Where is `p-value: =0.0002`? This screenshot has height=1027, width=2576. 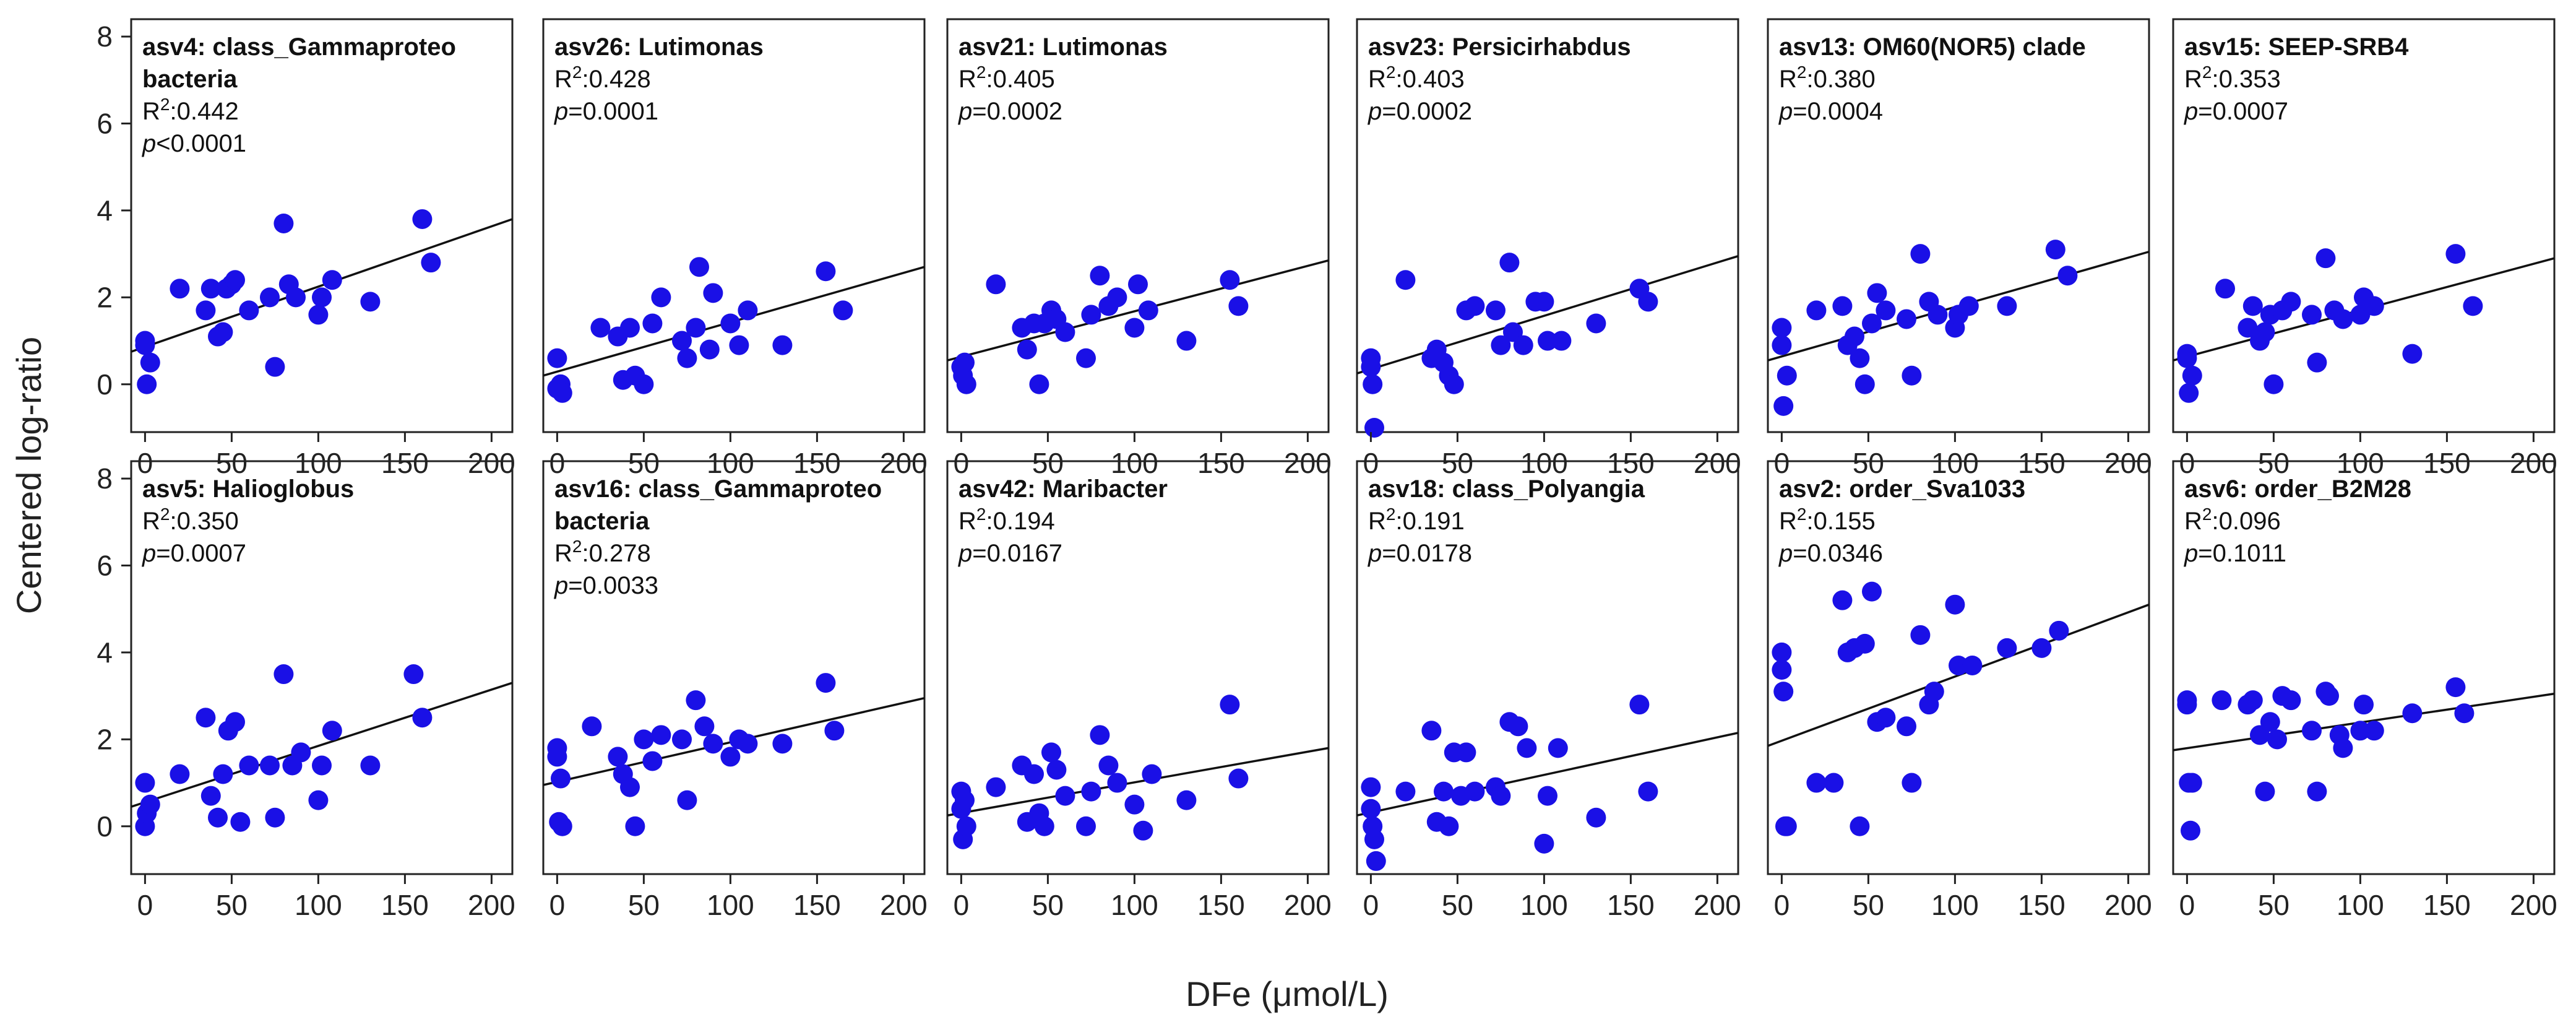 p-value: =0.0002 is located at coordinates (1427, 111).